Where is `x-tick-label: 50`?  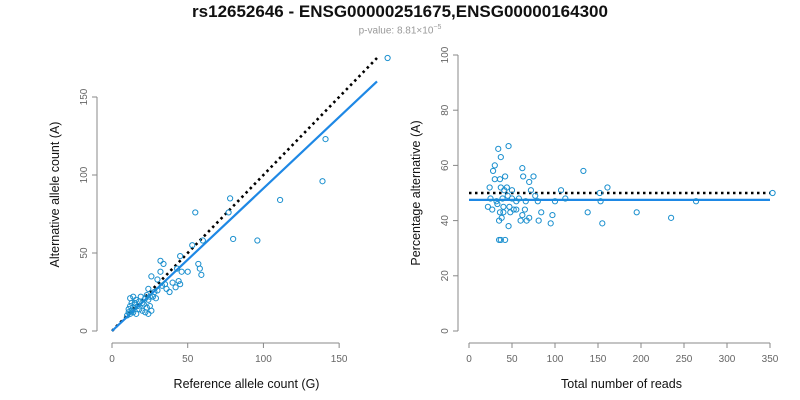
x-tick-label: 50 is located at coordinates (188, 359).